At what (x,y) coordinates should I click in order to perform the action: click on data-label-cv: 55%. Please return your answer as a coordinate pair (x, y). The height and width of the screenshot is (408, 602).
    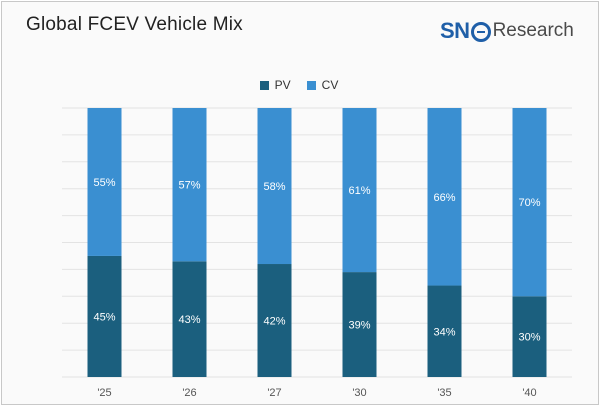
    Looking at the image, I should click on (104, 183).